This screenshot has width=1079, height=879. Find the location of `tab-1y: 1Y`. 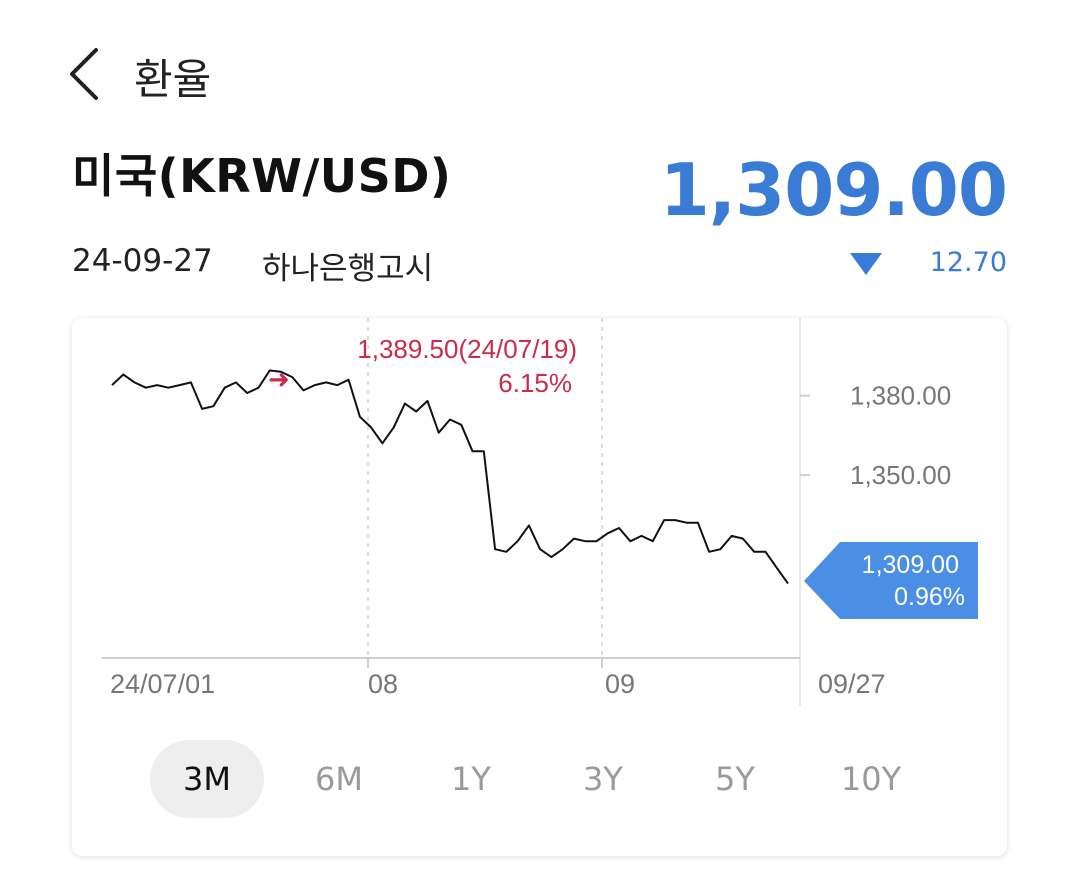

tab-1y: 1Y is located at coordinates (471, 779).